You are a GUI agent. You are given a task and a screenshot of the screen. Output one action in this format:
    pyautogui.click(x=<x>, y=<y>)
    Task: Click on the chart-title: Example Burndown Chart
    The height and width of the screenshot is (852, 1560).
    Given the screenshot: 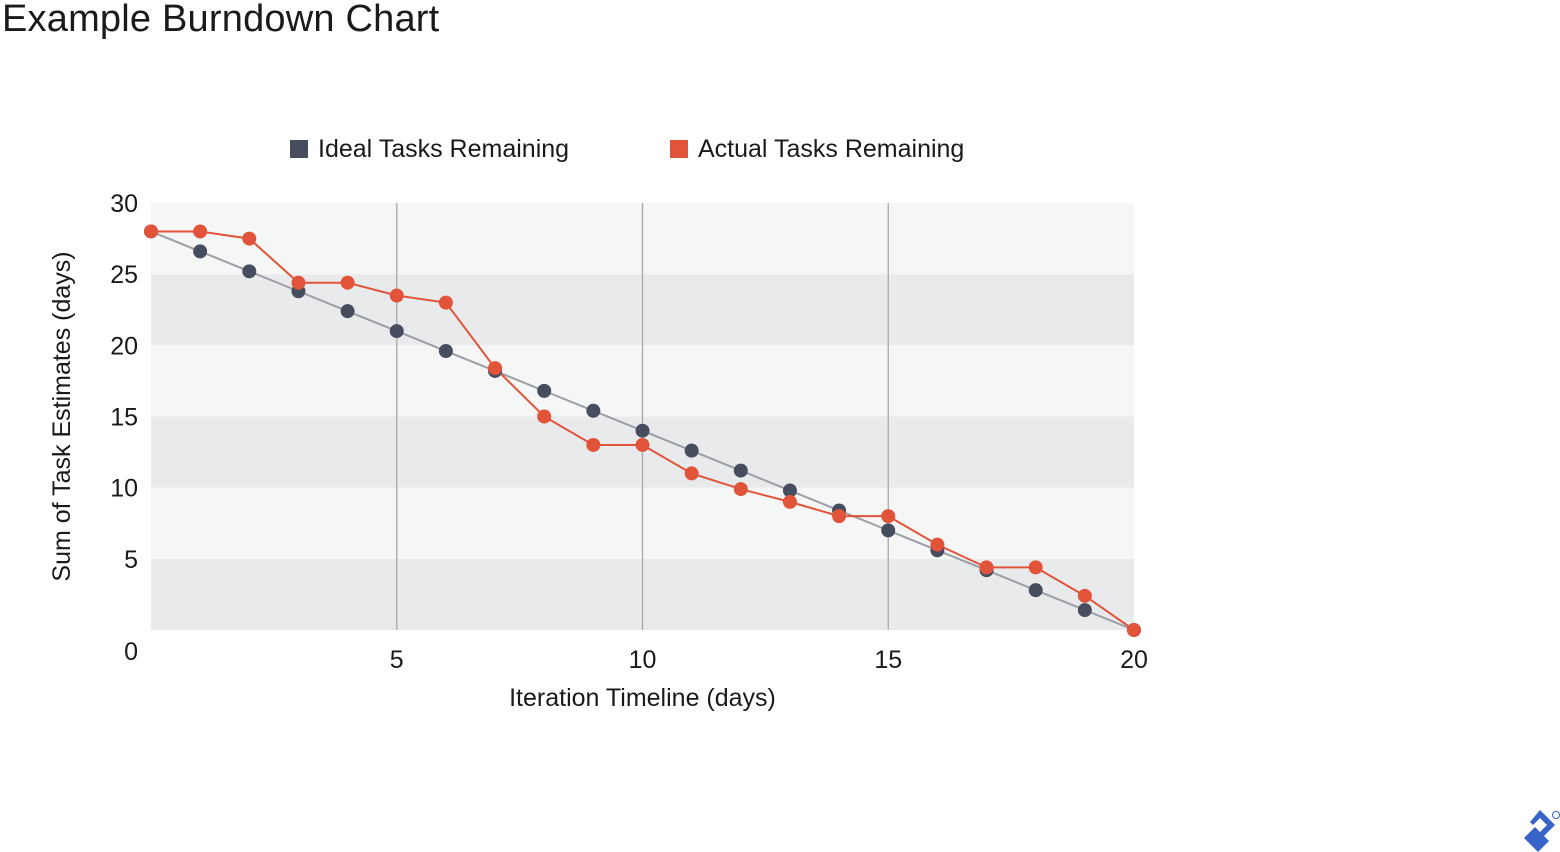 What is the action you would take?
    pyautogui.click(x=221, y=20)
    